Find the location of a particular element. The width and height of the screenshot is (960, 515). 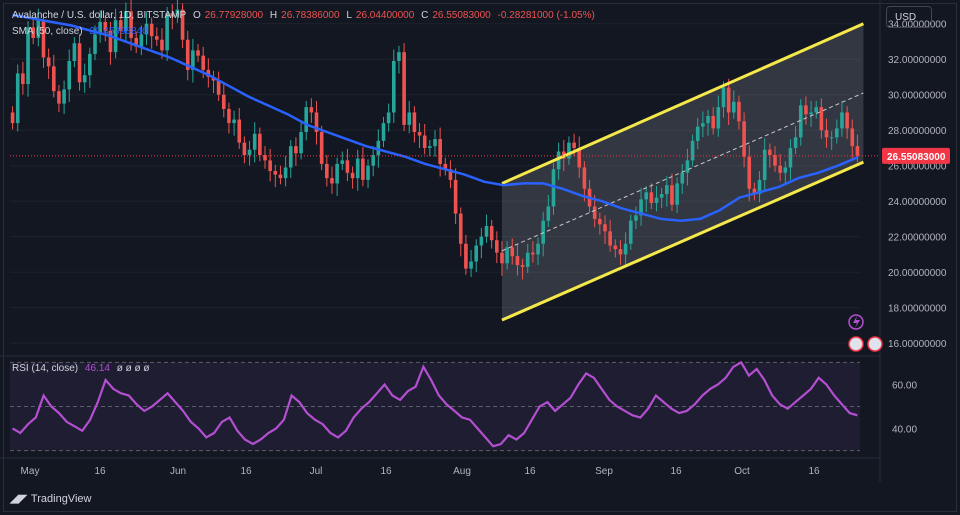

price-tick-label: 26.00000000 is located at coordinates (917, 167).